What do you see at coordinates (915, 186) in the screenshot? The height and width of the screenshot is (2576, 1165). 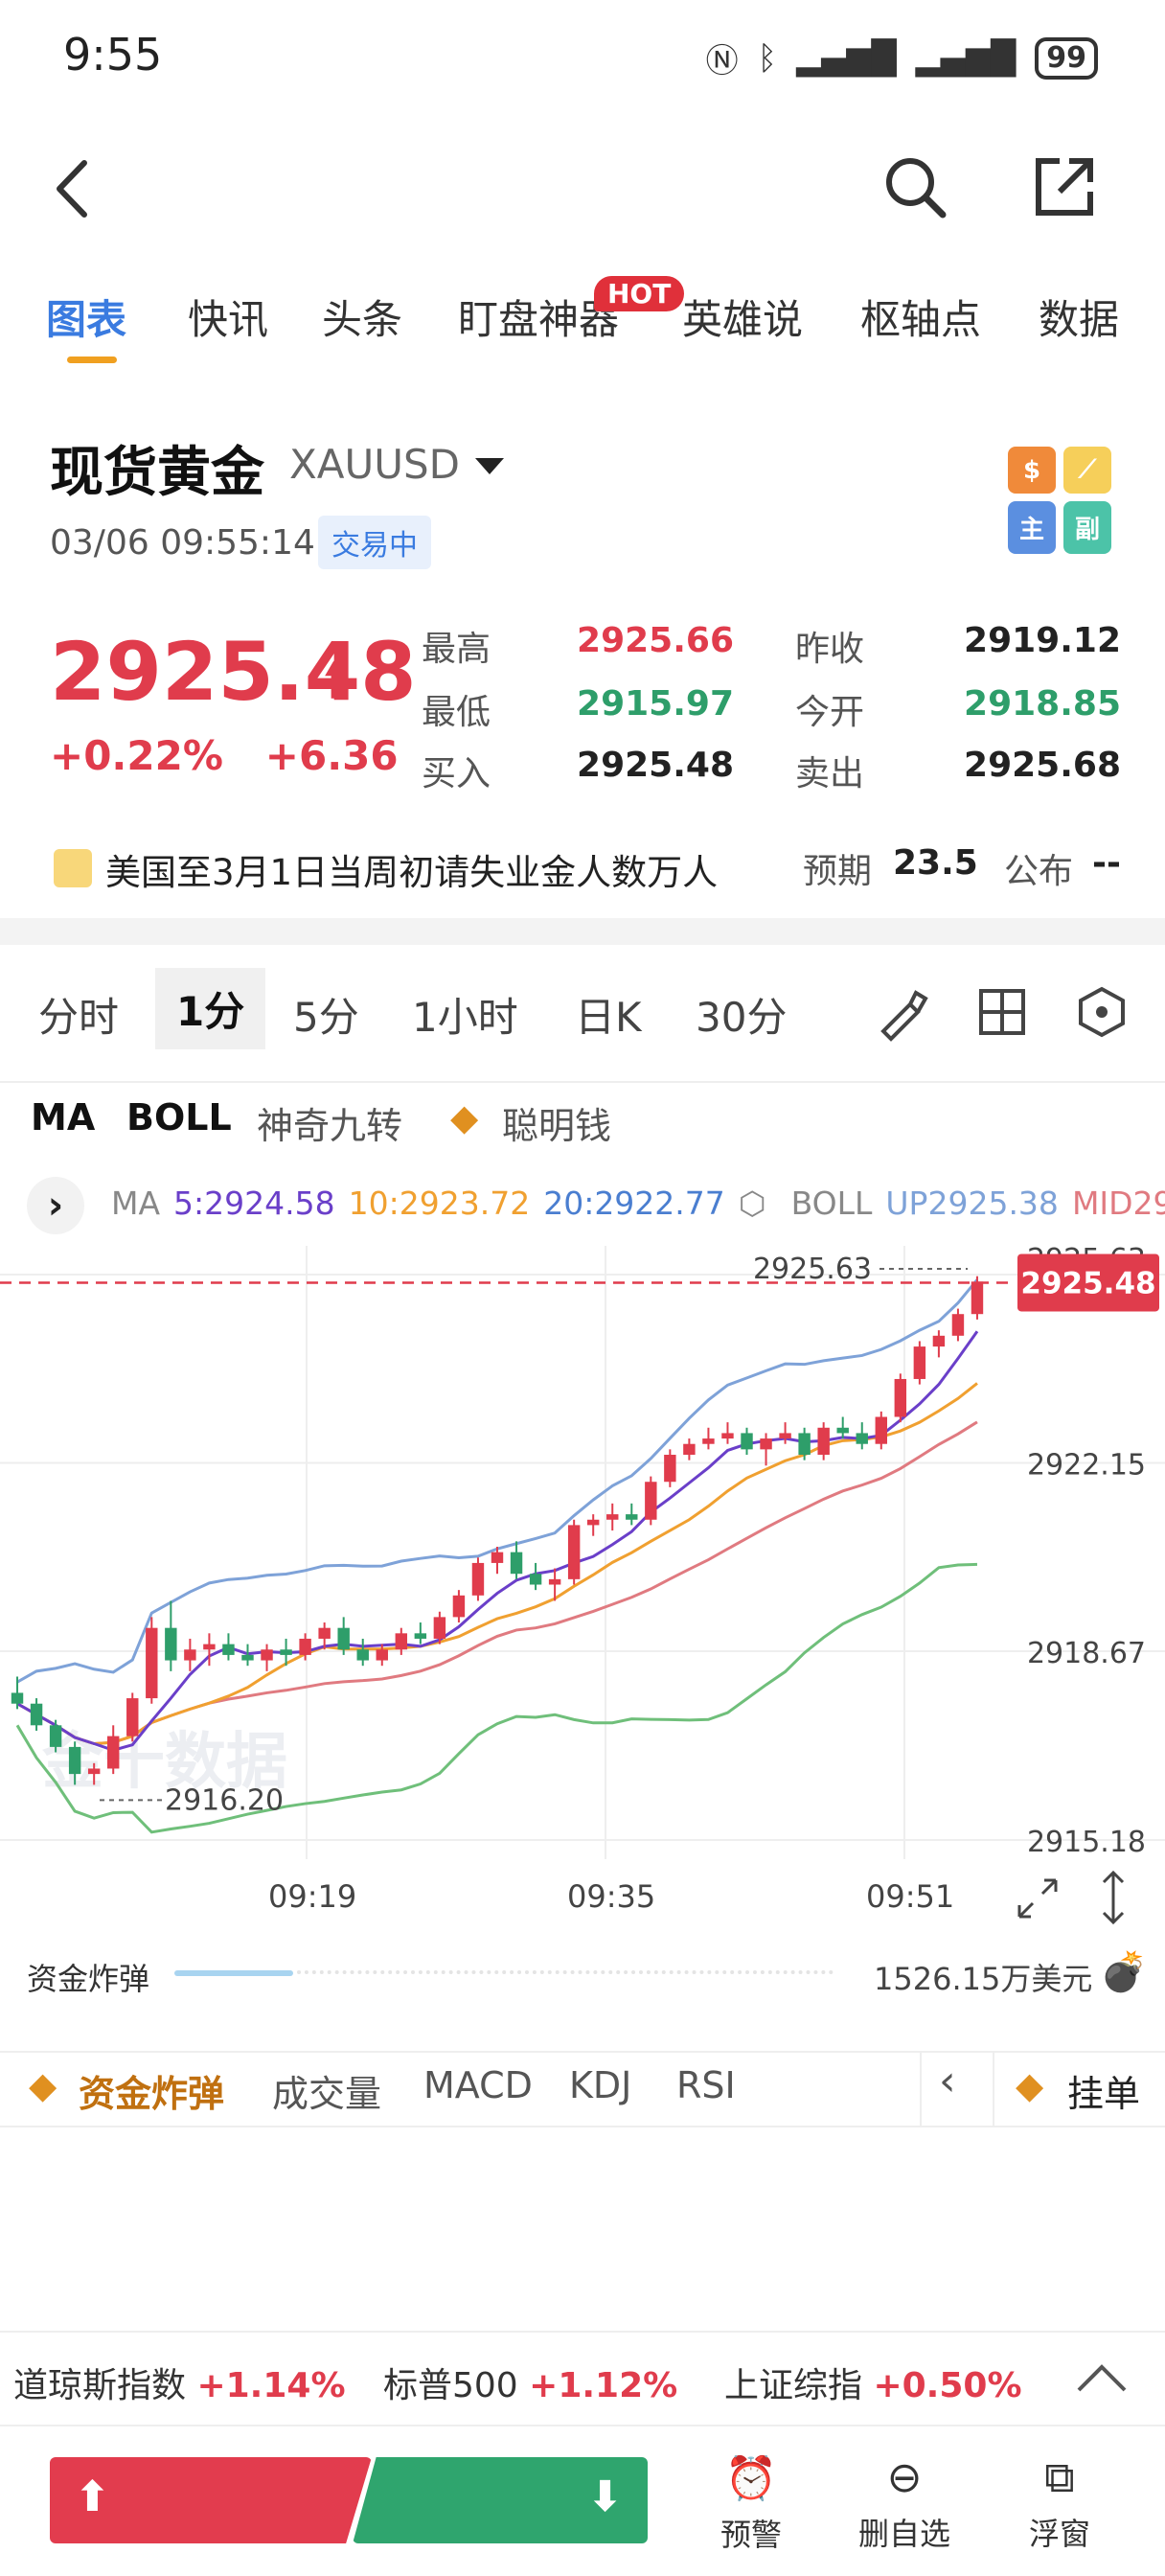 I see `search-icon` at bounding box center [915, 186].